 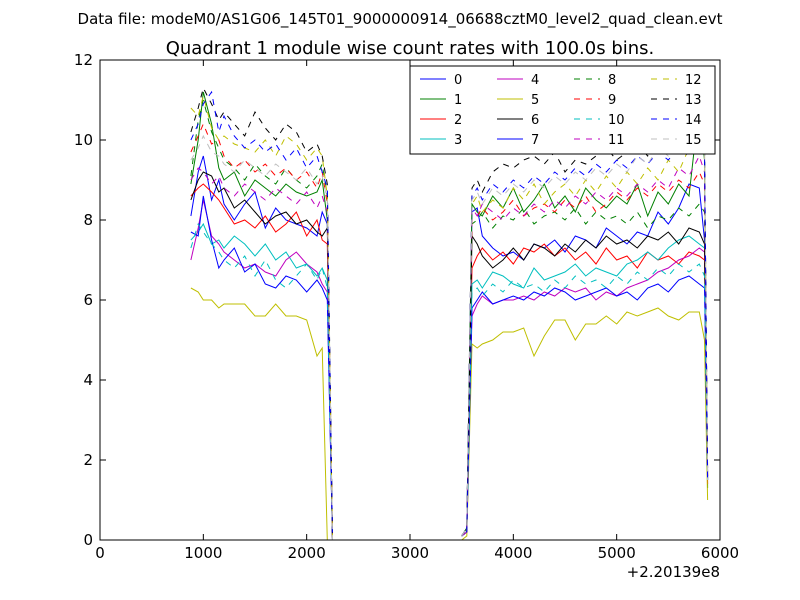 What do you see at coordinates (693, 140) in the screenshot?
I see `legend-label-15: 15` at bounding box center [693, 140].